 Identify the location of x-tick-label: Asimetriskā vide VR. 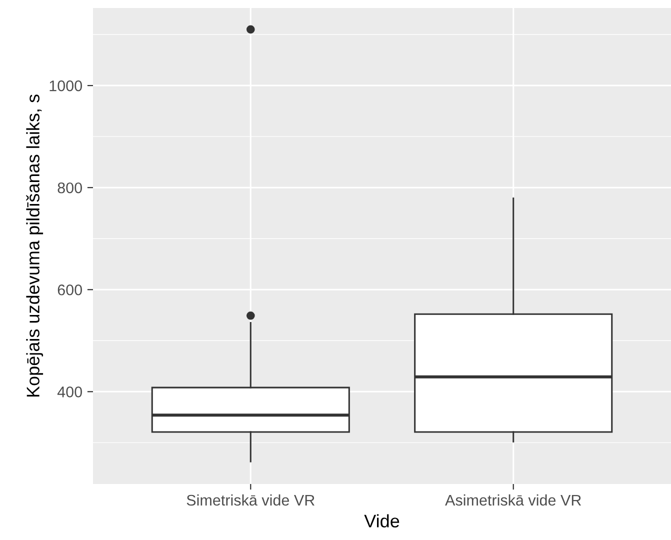
(513, 500).